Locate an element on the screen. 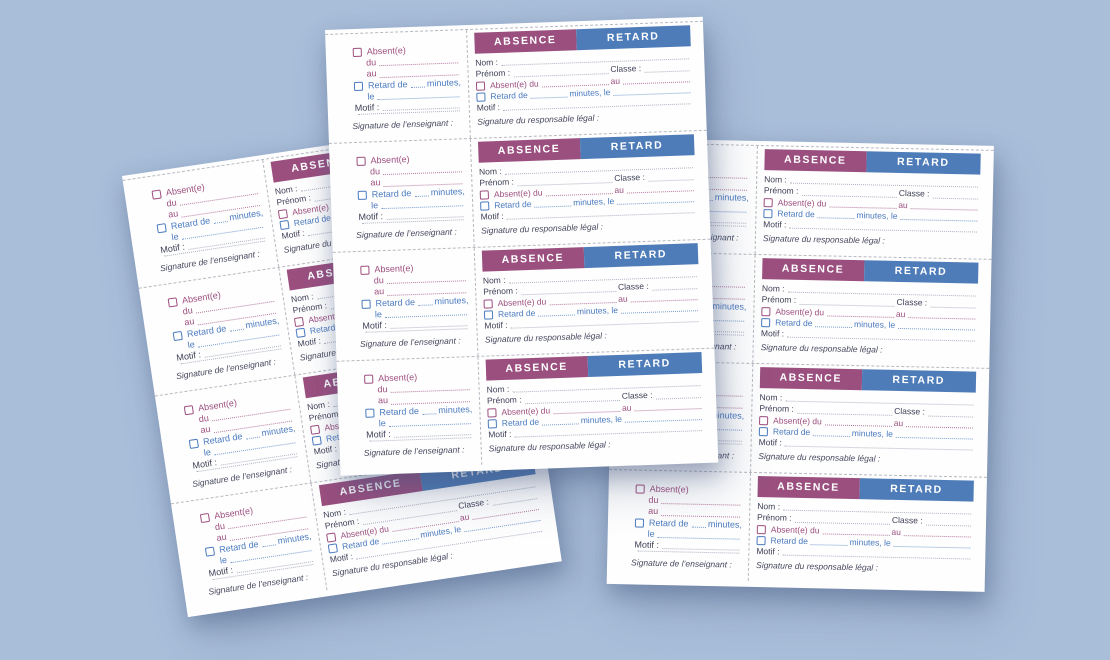  ticket-row: Absent(e) du au Retard de minutes, le is located at coordinates (796, 527).